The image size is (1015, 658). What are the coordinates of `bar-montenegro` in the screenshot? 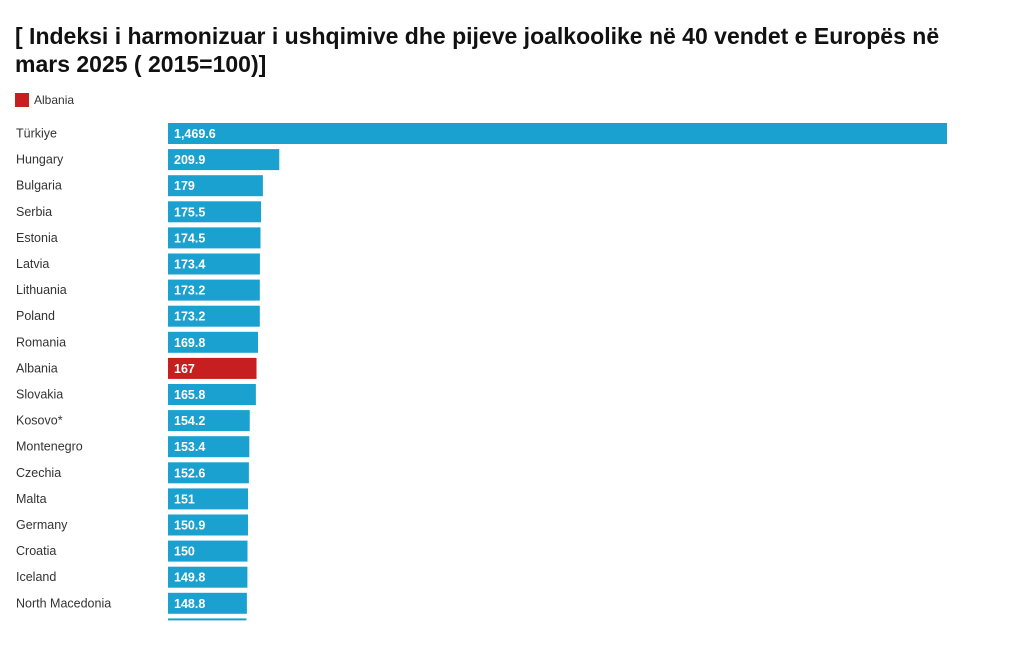 It's located at (209, 447).